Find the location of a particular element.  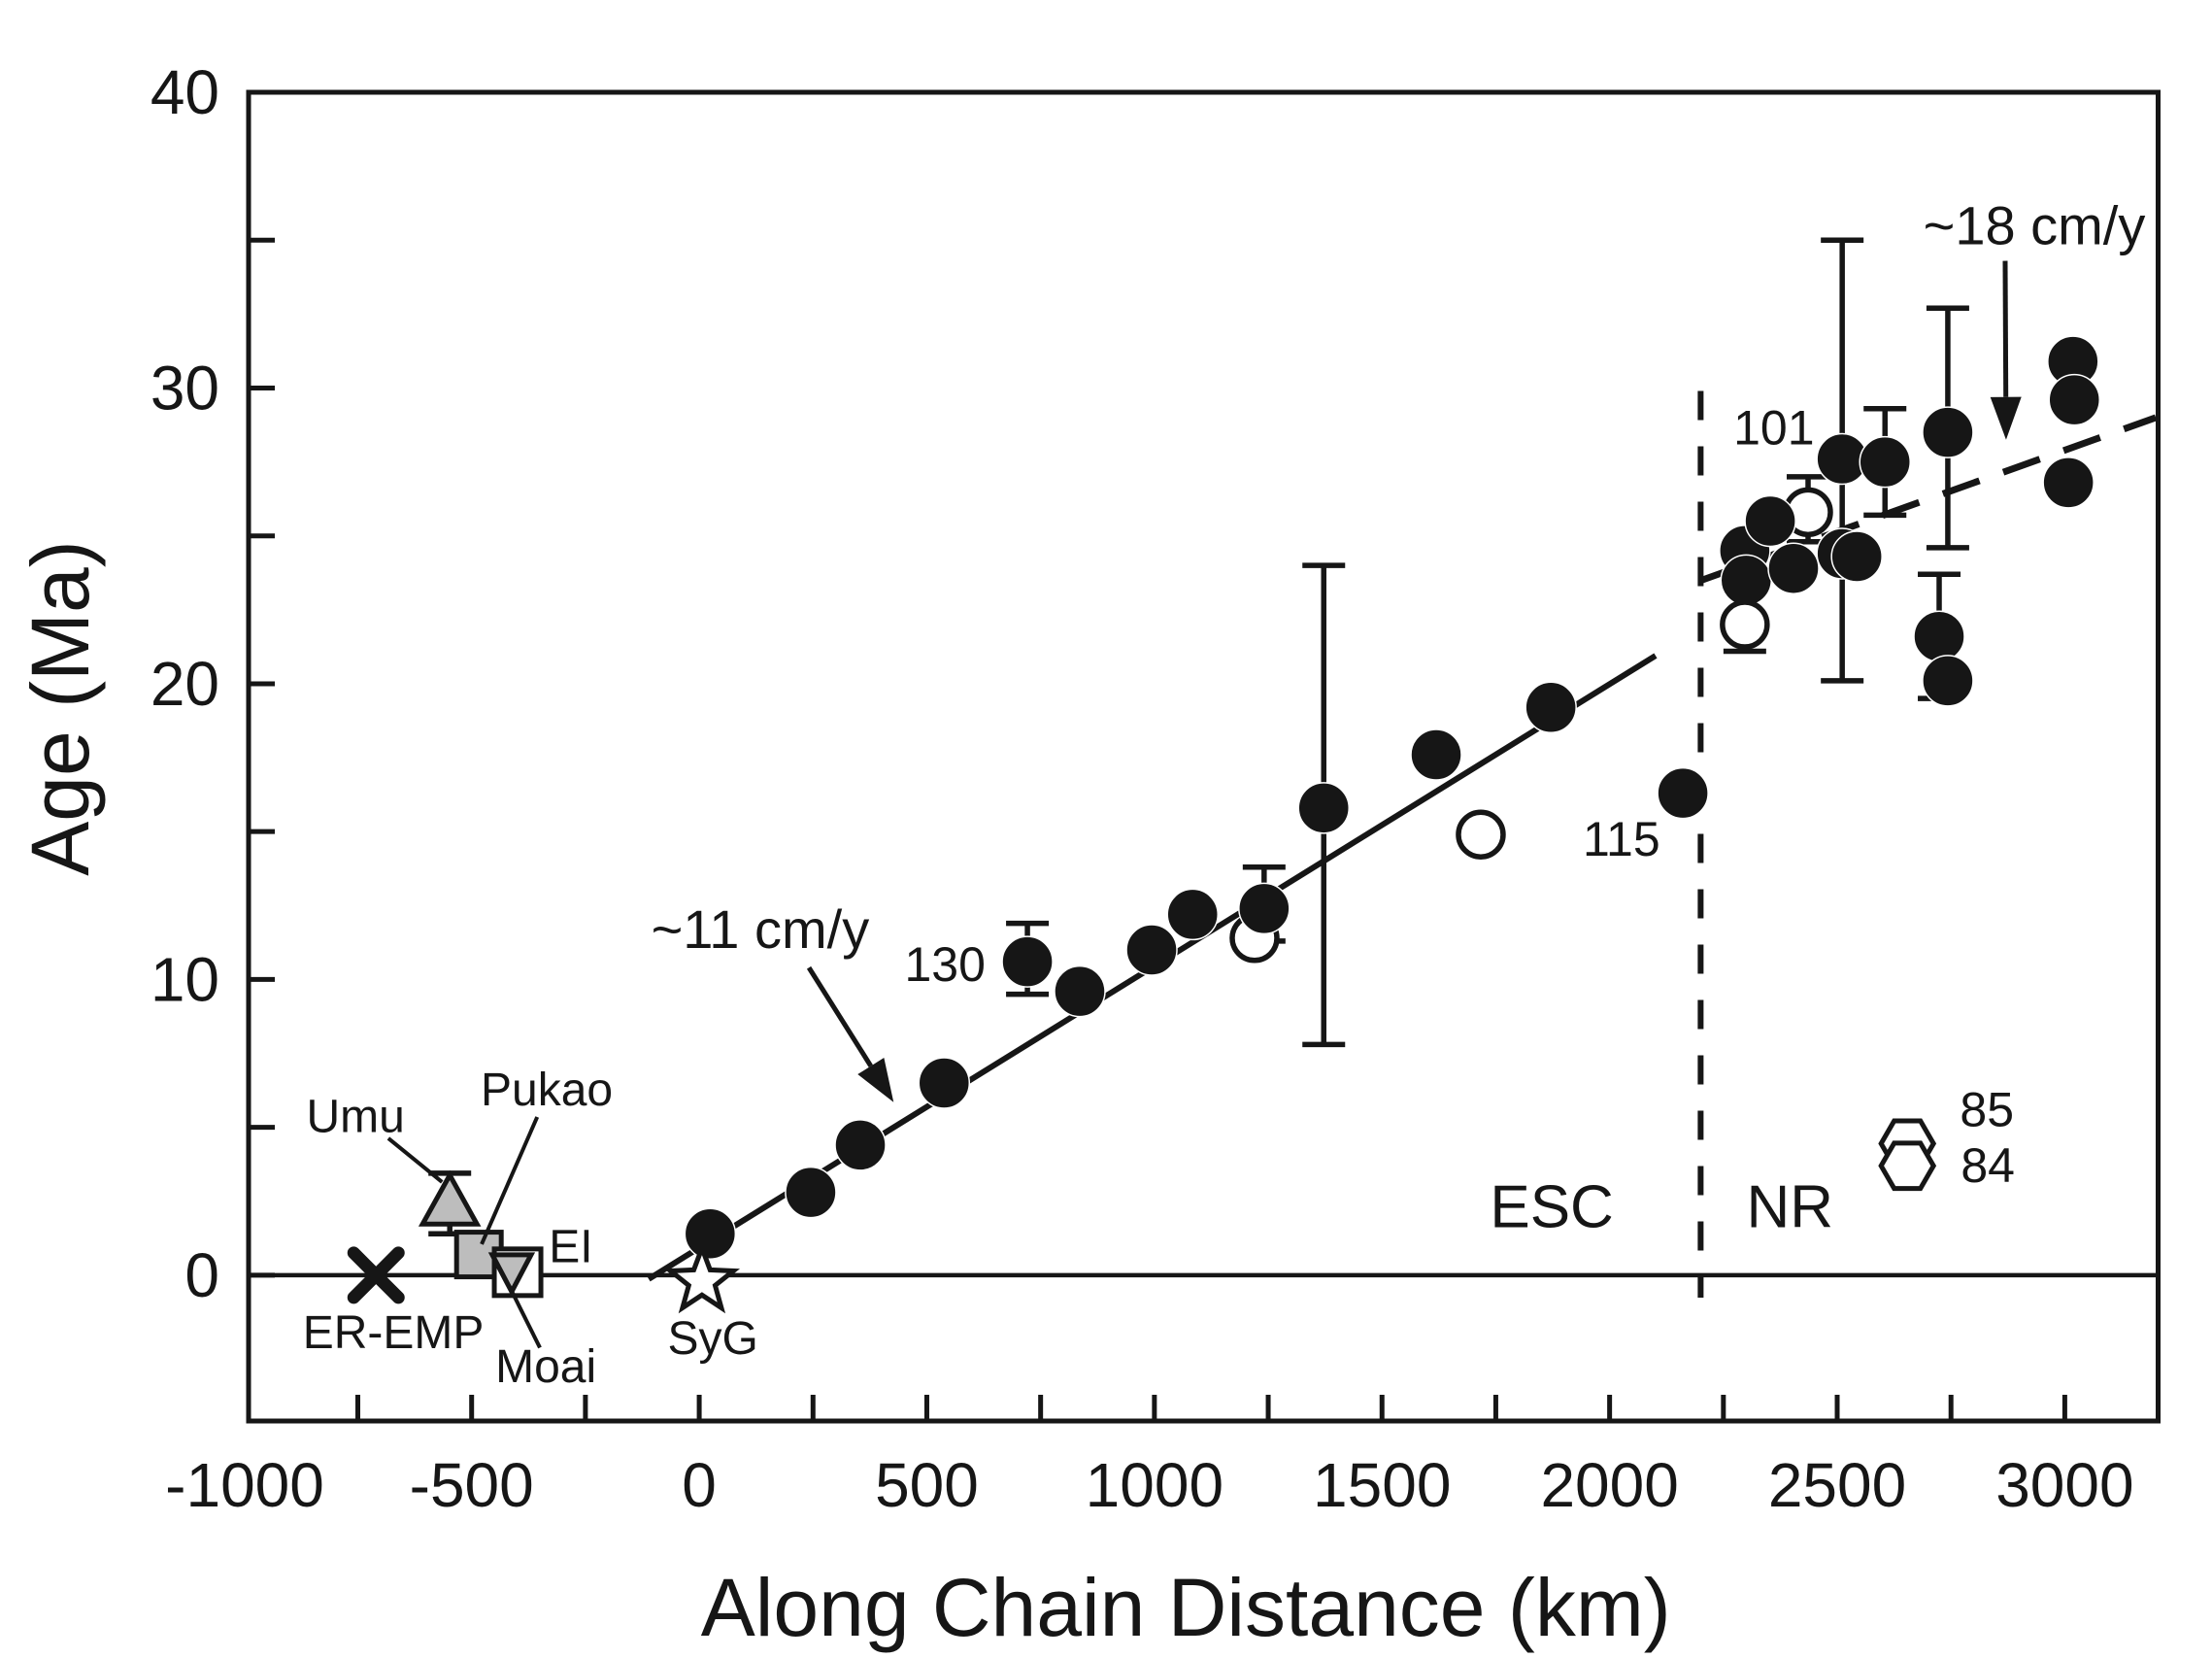

y-tick-label: 20 is located at coordinates (185, 684).